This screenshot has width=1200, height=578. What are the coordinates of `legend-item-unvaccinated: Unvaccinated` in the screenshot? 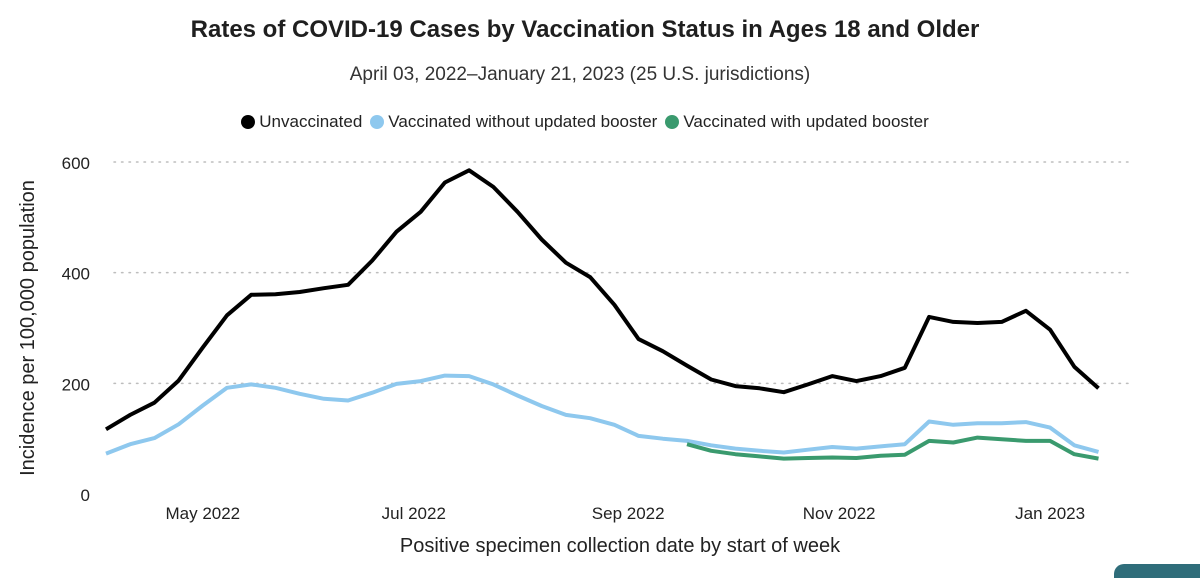 It's located at (301, 122).